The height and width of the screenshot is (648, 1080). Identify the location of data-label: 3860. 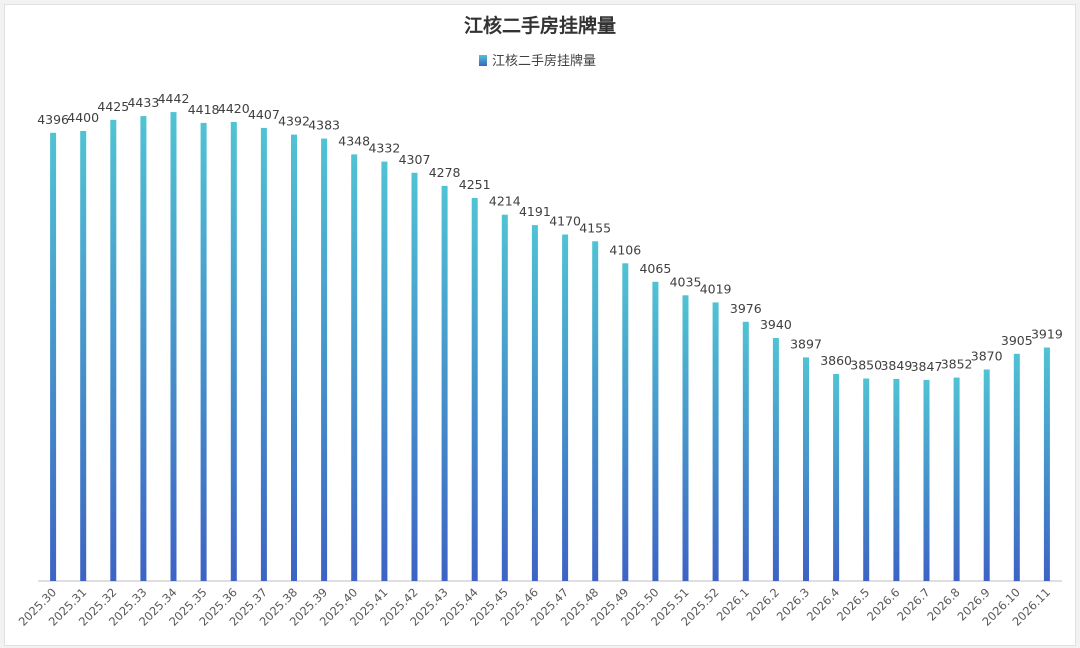
(836, 360).